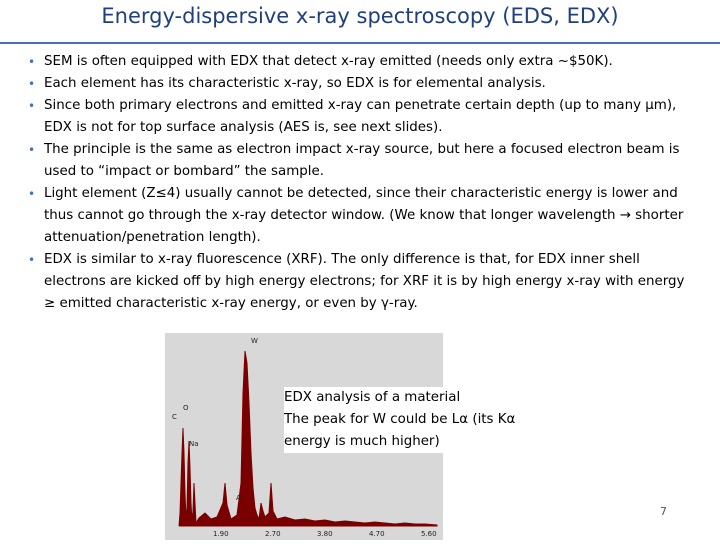  What do you see at coordinates (400, 419) in the screenshot?
I see `caption-line: The peak for W could be Lα (its Kα` at bounding box center [400, 419].